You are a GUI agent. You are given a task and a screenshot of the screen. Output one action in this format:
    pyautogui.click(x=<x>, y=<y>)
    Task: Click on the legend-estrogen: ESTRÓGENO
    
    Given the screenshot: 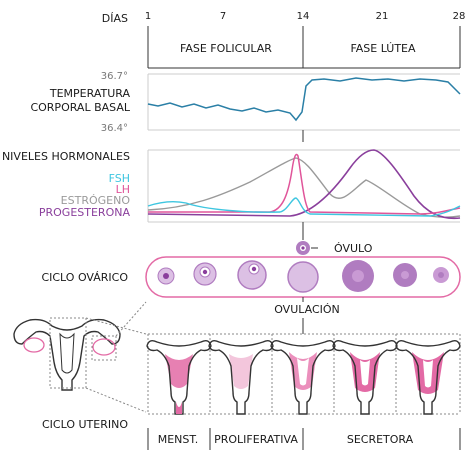 What is the action you would take?
    pyautogui.click(x=96, y=200)
    